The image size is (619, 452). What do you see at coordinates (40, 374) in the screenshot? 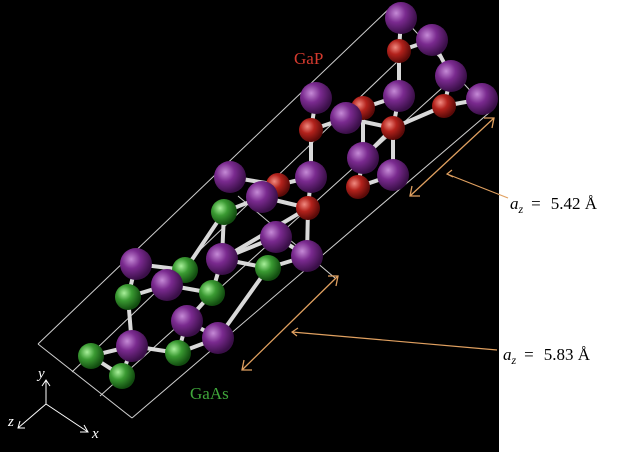
I see `axis-y-label: y` at bounding box center [40, 374].